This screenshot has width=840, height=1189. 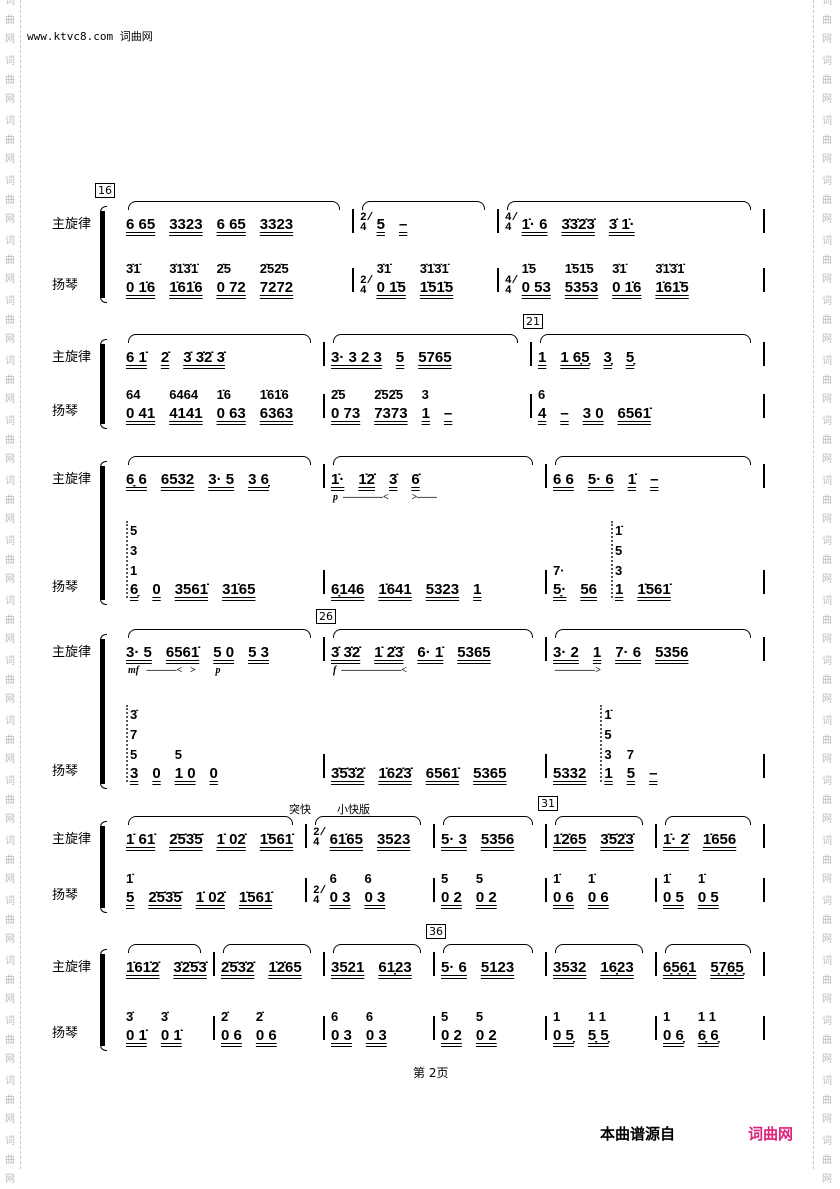 I want to click on melody-note-group: 3521, so click(x=348, y=967).